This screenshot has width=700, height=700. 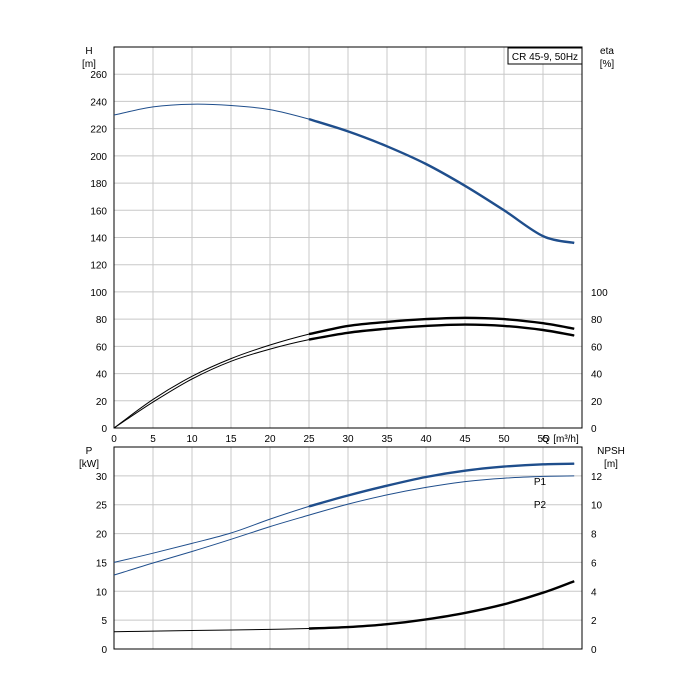 What do you see at coordinates (98, 130) in the screenshot?
I see `head-tick-label: 220` at bounding box center [98, 130].